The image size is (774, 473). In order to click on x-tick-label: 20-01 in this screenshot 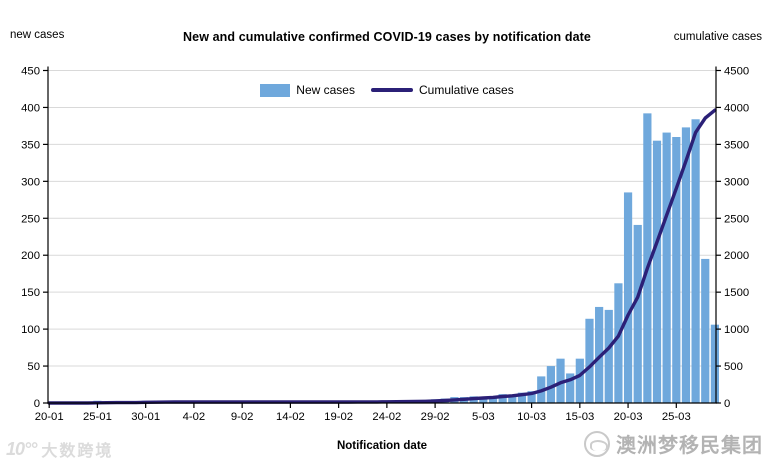, I will do `click(49, 417)`.